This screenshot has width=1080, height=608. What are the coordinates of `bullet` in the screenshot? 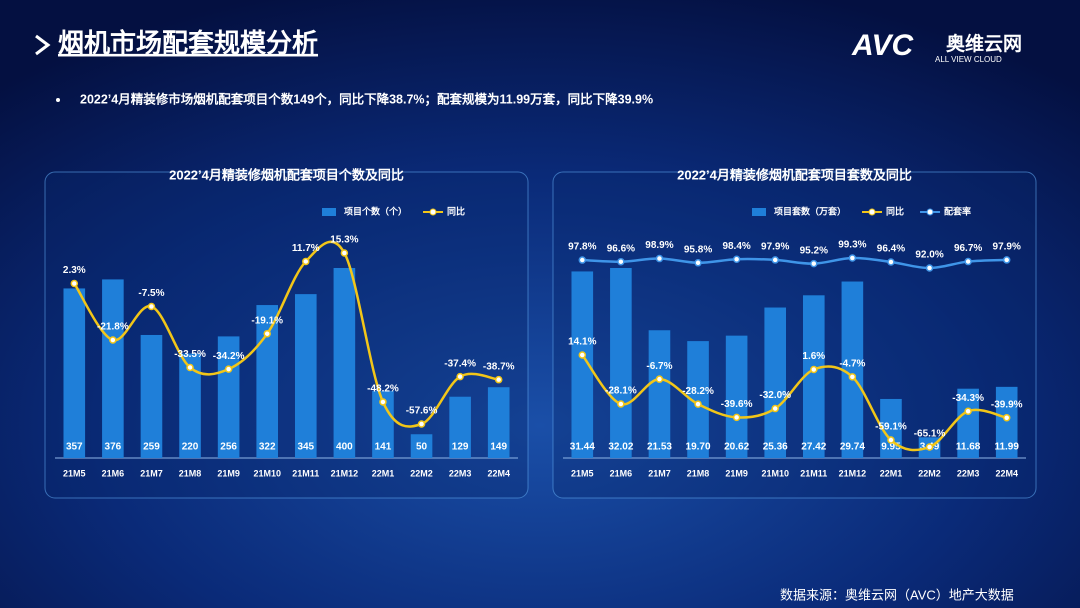 It's located at (58, 100).